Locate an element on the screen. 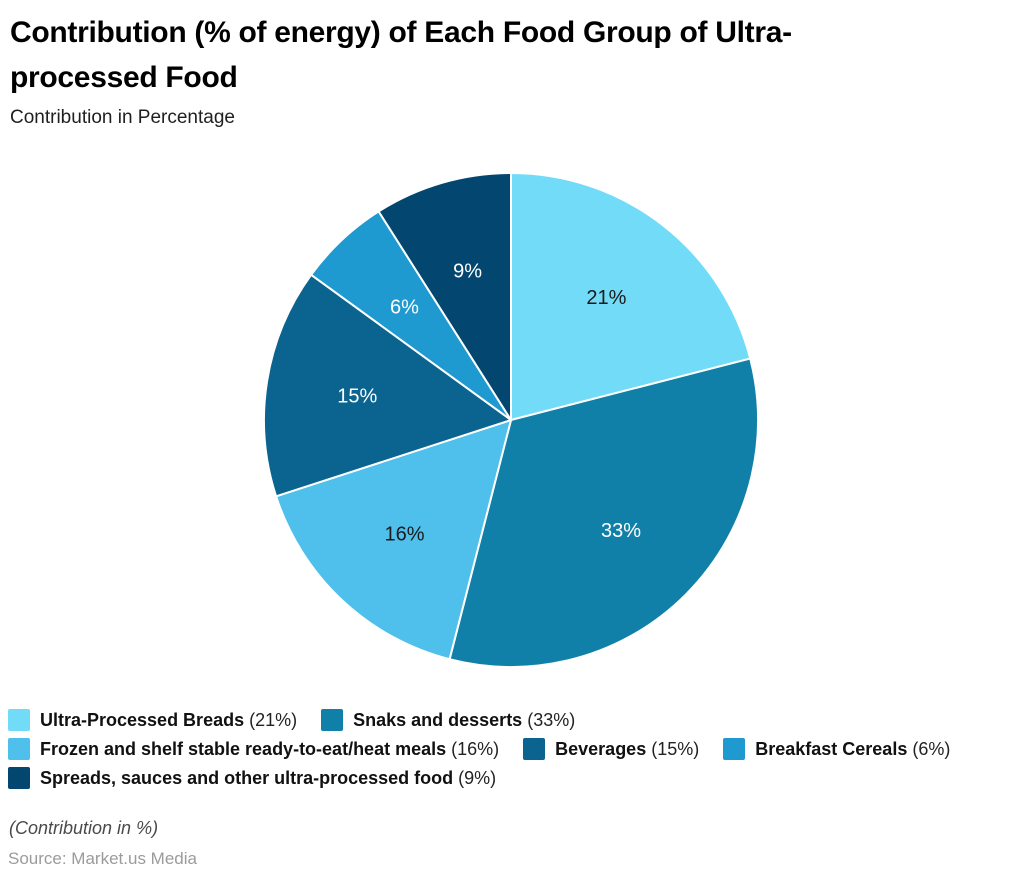  legend-item-breakfast-cereals: Breakfast Cereals (6%) is located at coordinates (836, 749).